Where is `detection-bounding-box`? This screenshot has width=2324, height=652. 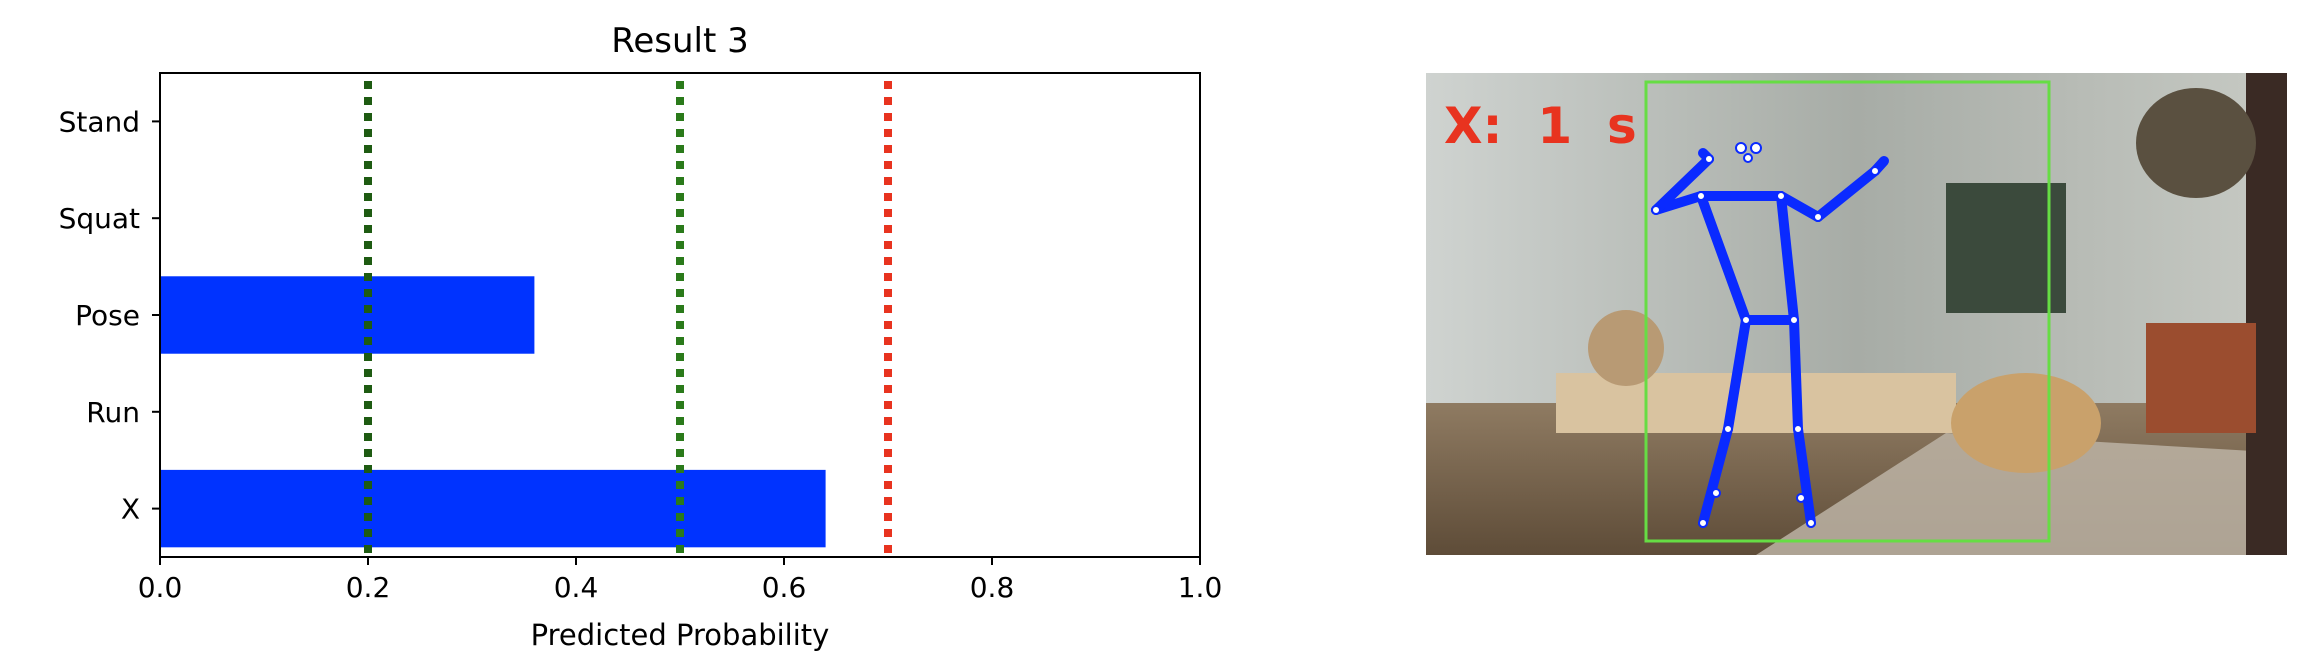 detection-bounding-box is located at coordinates (1847, 311).